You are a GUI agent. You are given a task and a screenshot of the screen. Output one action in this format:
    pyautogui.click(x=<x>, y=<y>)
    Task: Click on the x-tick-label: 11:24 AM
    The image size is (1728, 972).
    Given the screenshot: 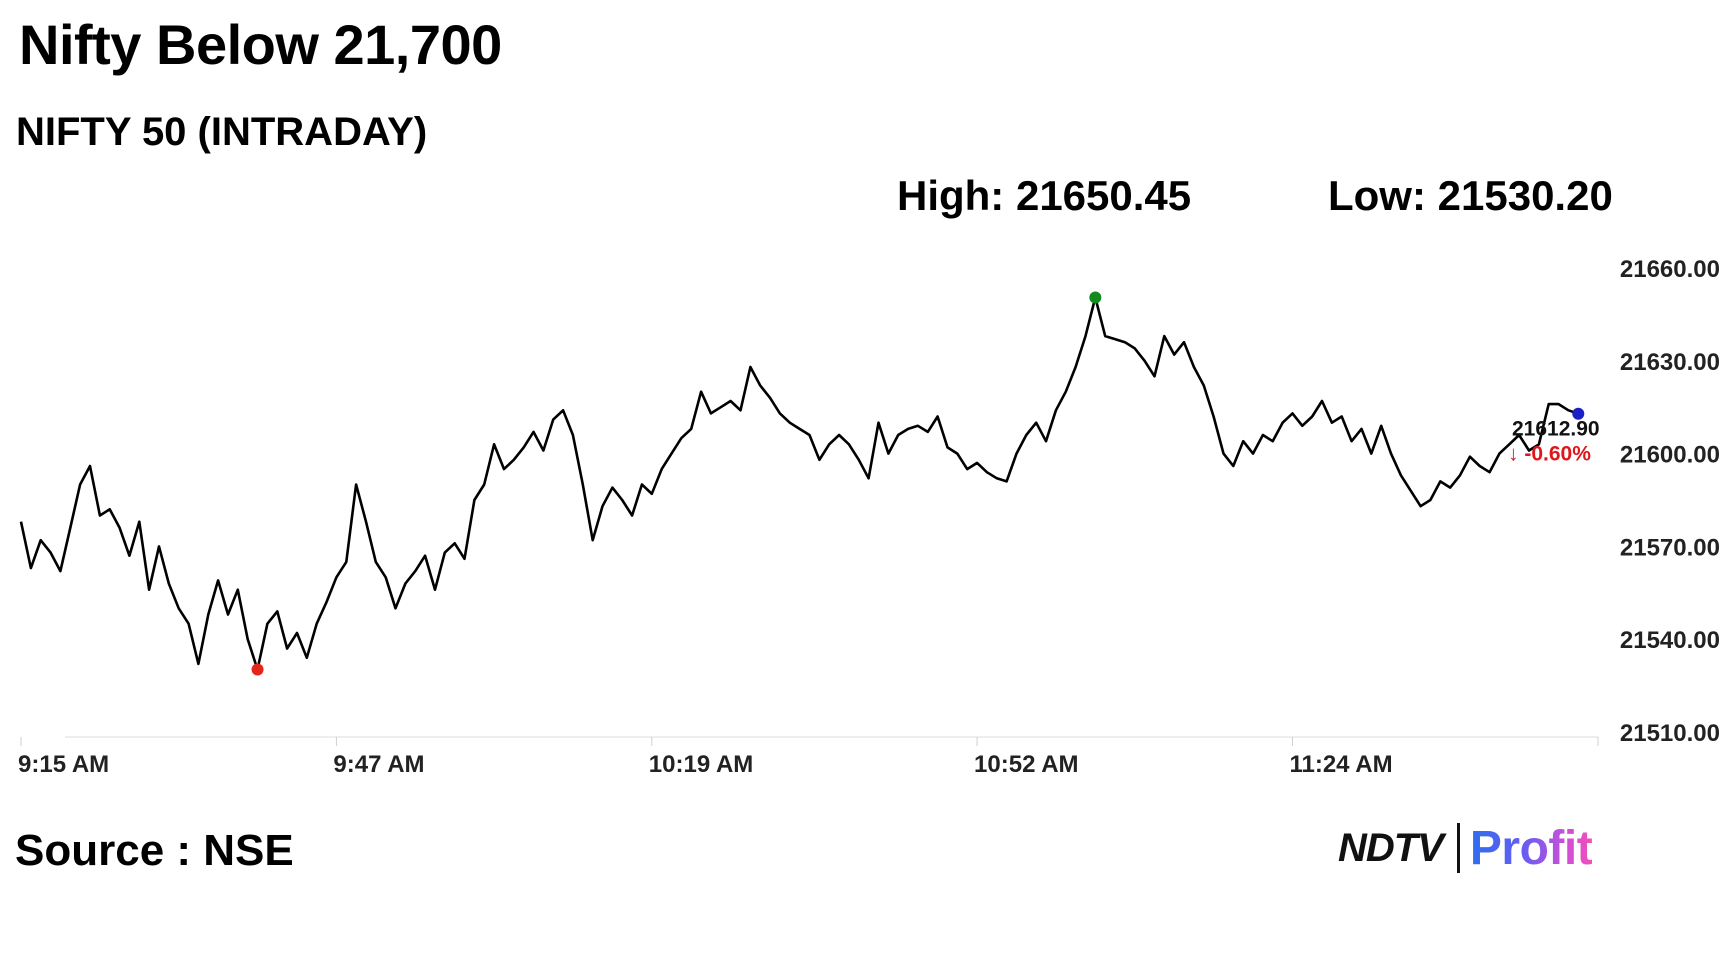 What is the action you would take?
    pyautogui.click(x=1340, y=764)
    